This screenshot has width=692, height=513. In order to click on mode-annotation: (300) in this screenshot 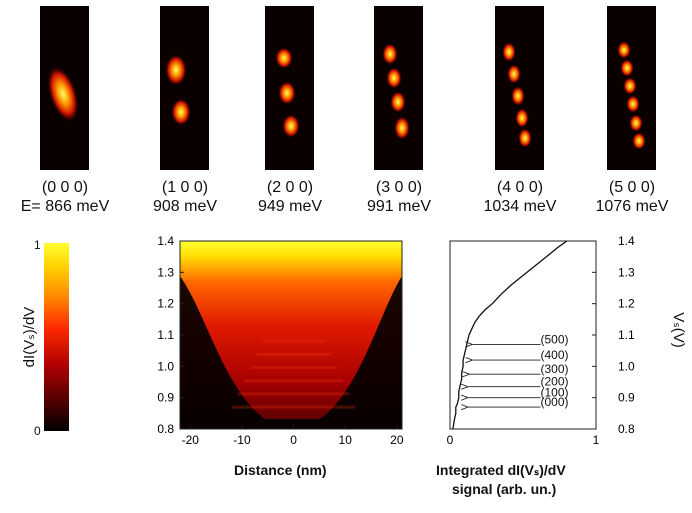, I will do `click(555, 369)`.